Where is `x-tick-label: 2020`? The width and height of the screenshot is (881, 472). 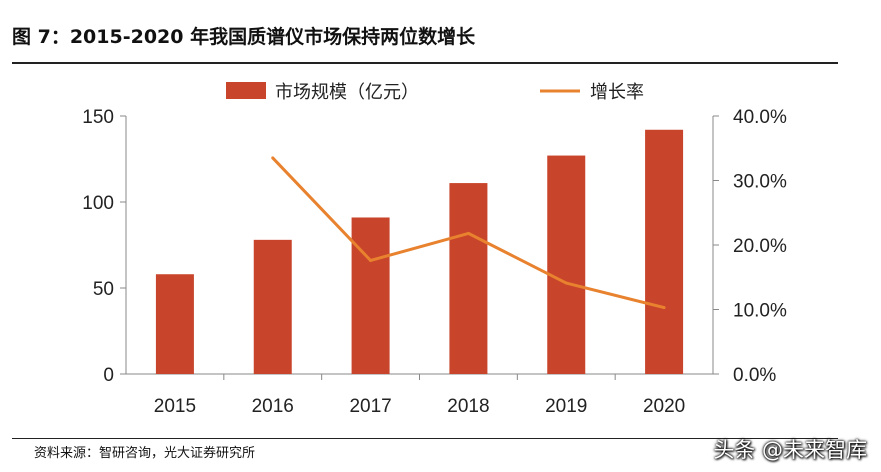
x-tick-label: 2020 is located at coordinates (664, 406).